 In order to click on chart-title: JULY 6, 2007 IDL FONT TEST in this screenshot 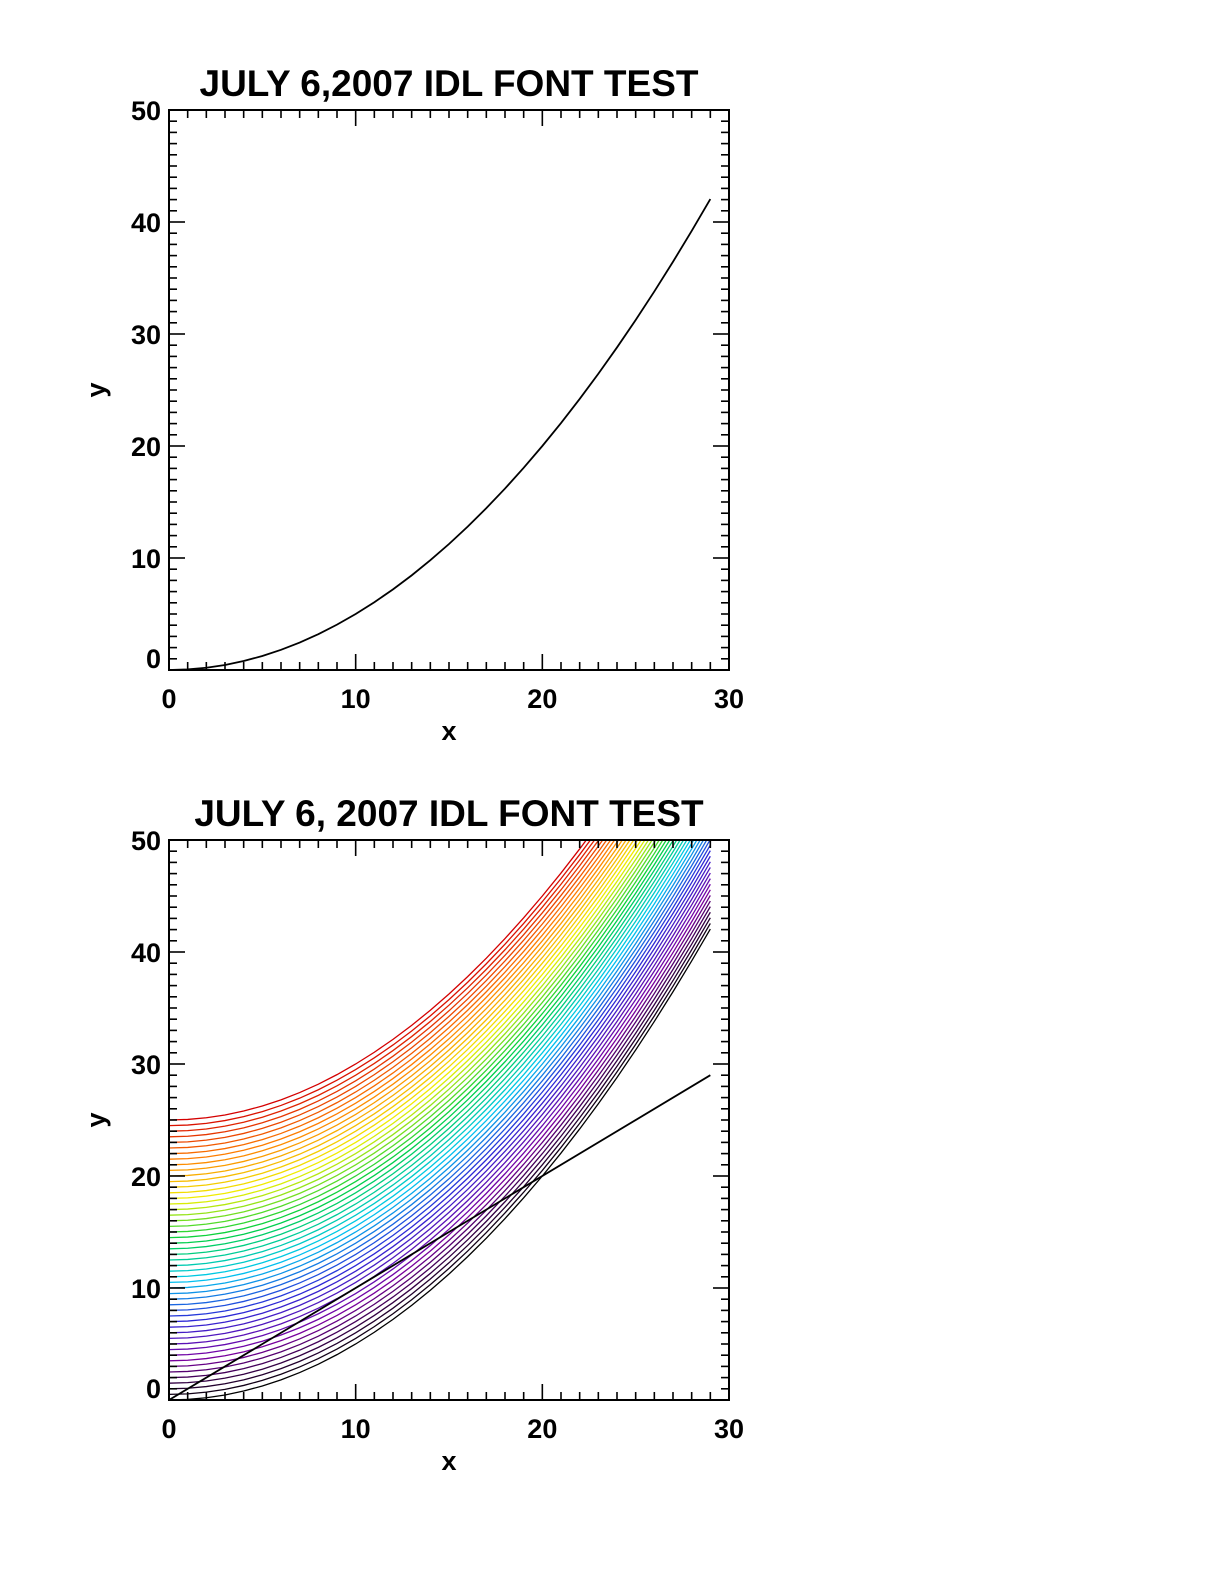, I will do `click(449, 813)`.